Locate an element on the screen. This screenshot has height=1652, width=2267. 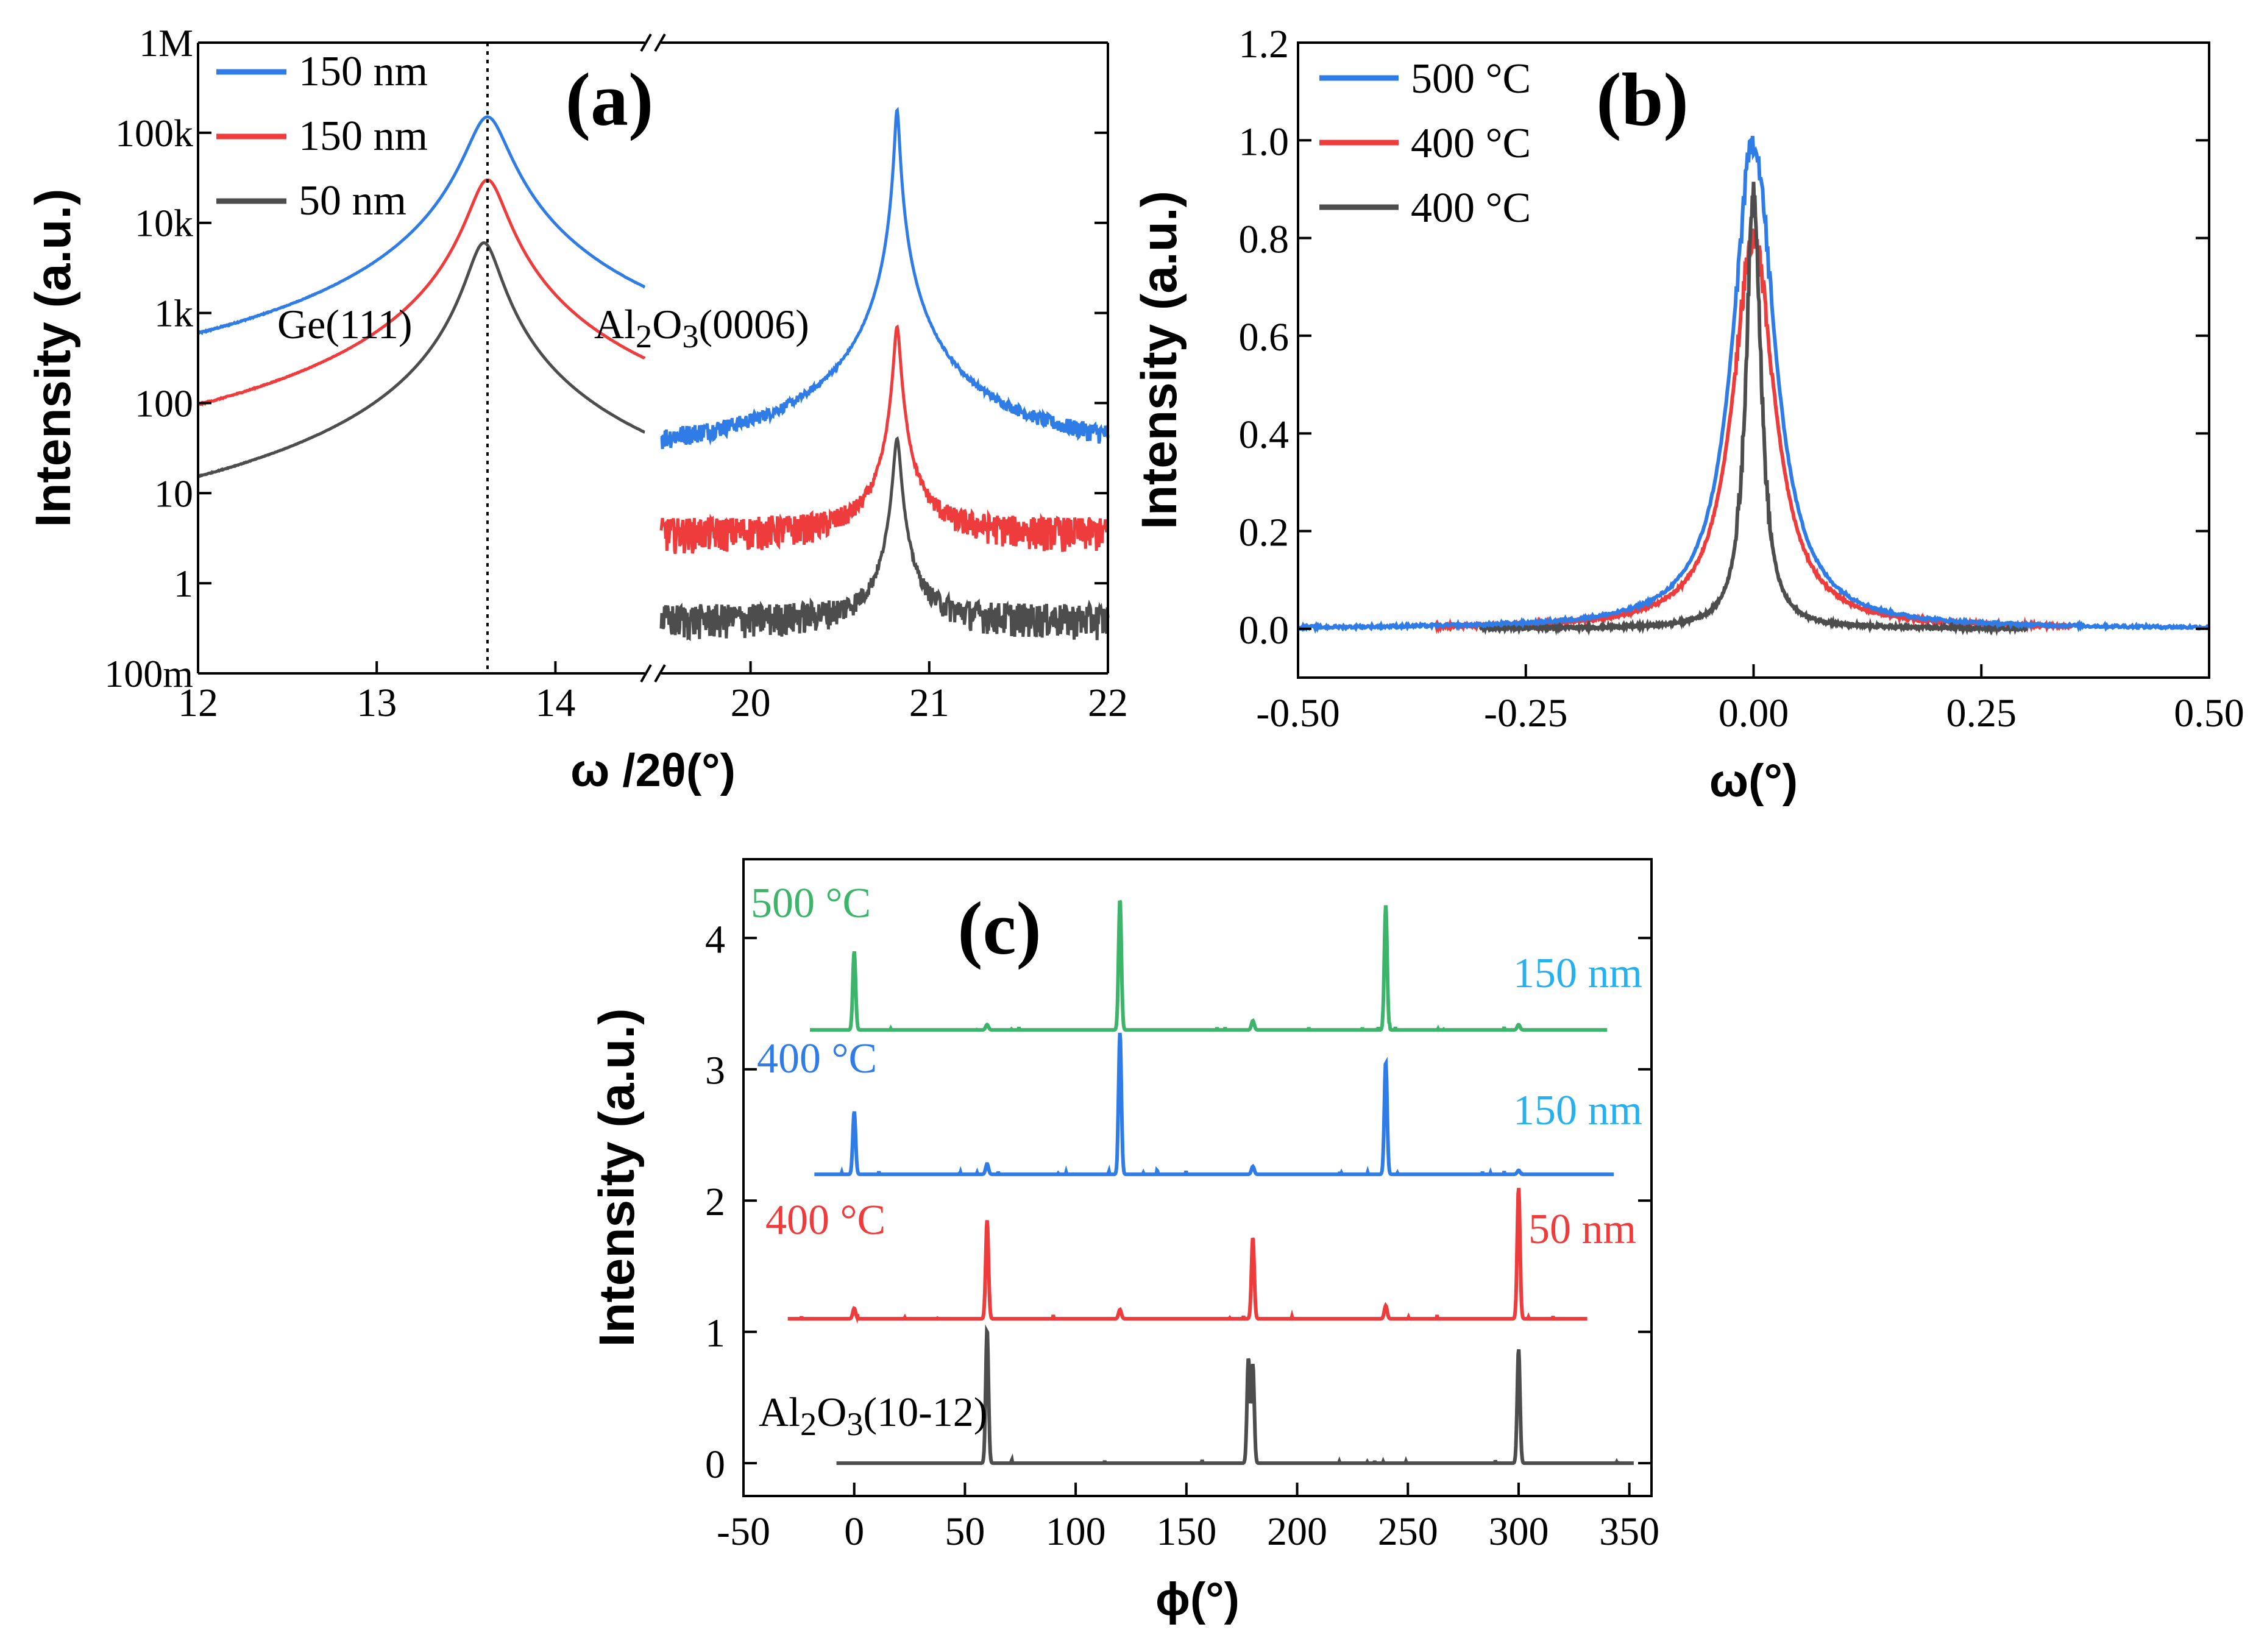
y-tick-label: 2 is located at coordinates (715, 1202).